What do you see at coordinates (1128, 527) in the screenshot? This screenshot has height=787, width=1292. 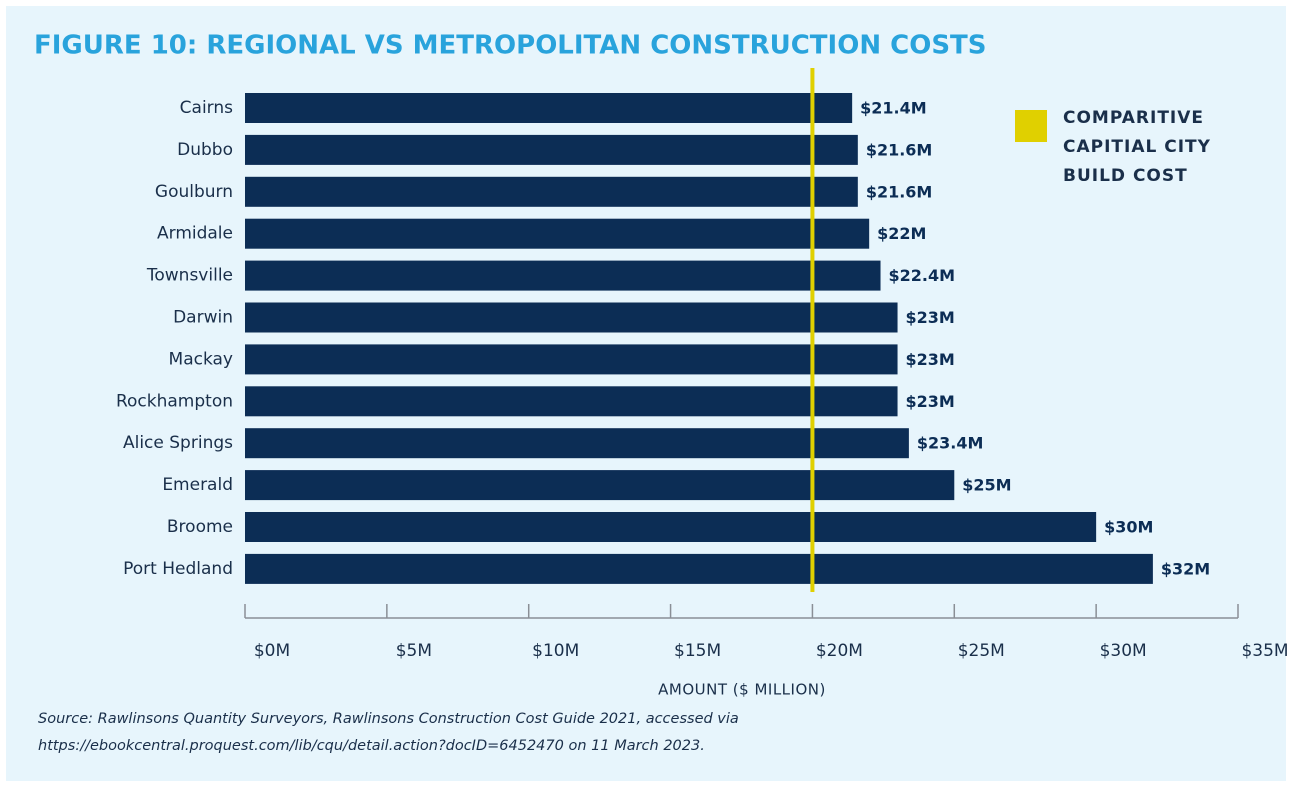 I see `value-label: $30M` at bounding box center [1128, 527].